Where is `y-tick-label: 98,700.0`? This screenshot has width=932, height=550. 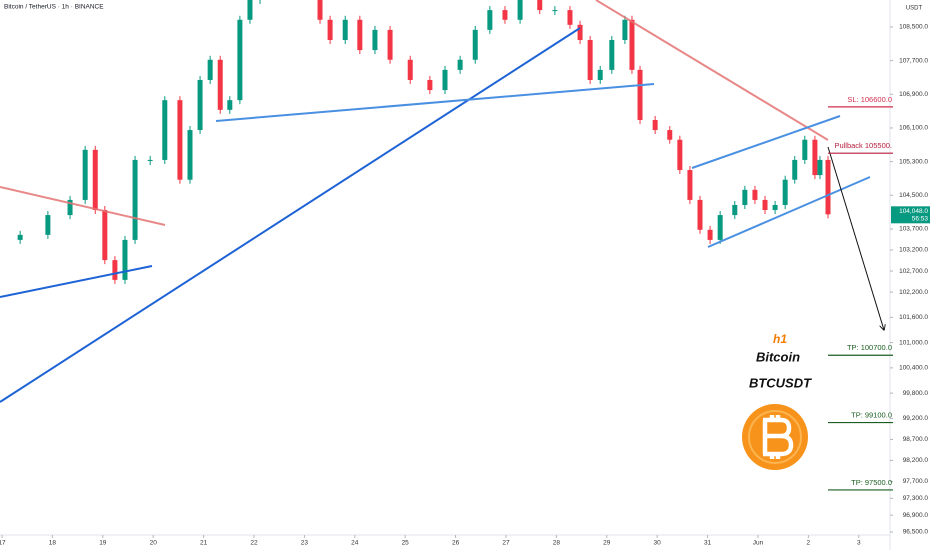
y-tick-label: 98,700.0 is located at coordinates (916, 439).